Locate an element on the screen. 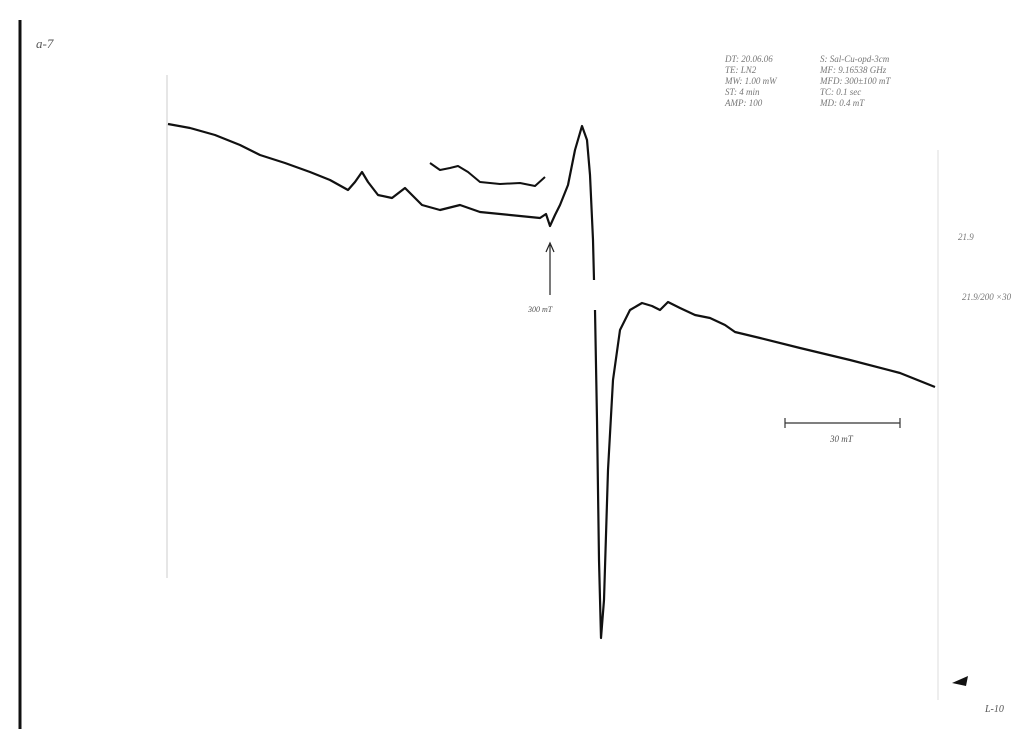  arrow-head is located at coordinates (550, 247).